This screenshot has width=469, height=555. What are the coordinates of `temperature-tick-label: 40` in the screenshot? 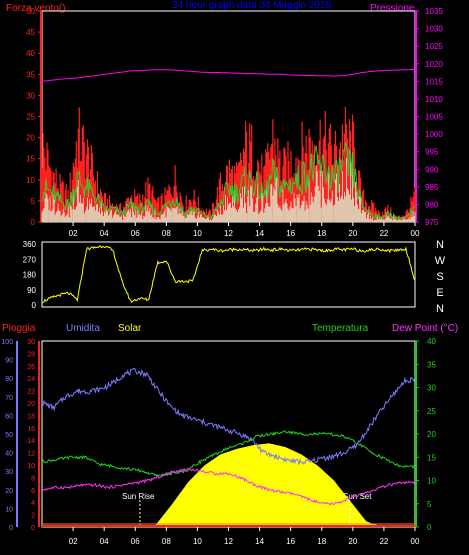 It's located at (431, 341).